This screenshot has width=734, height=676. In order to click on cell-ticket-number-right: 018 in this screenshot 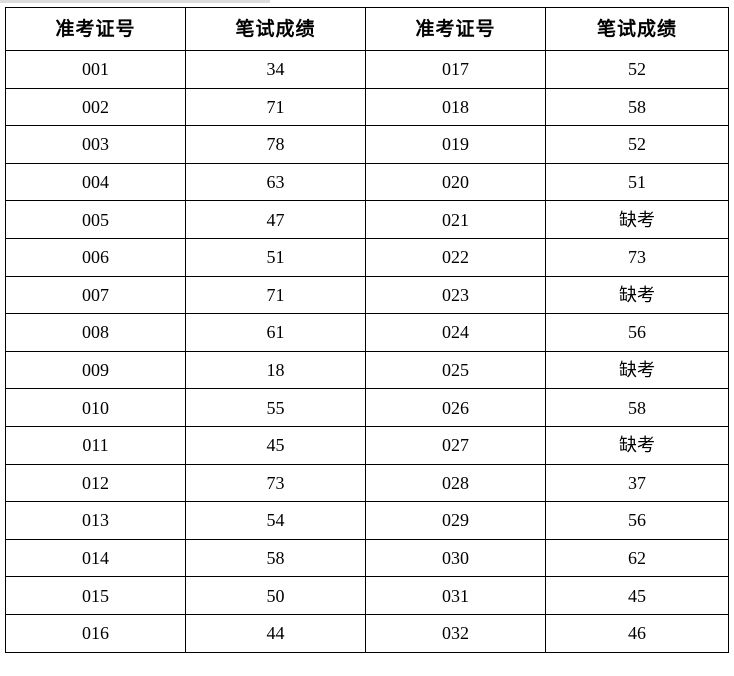, I will do `click(455, 107)`.